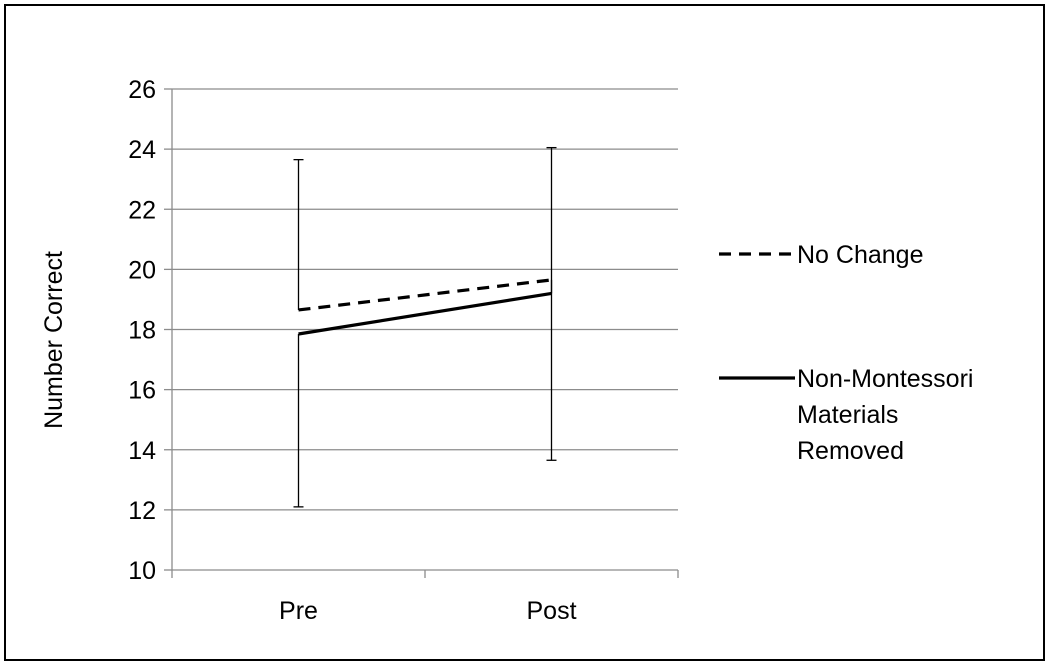 This screenshot has height=667, width=1051. I want to click on x-tick-label-post: Post, so click(551, 611).